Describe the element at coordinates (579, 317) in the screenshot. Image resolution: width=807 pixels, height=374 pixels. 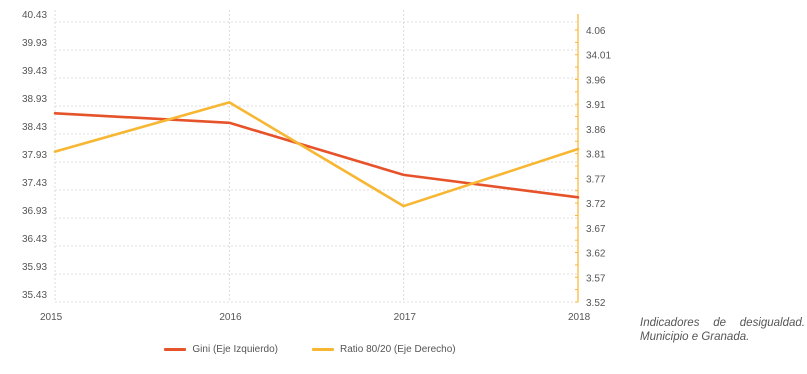
I see `x-tick-label: 2018` at that location.